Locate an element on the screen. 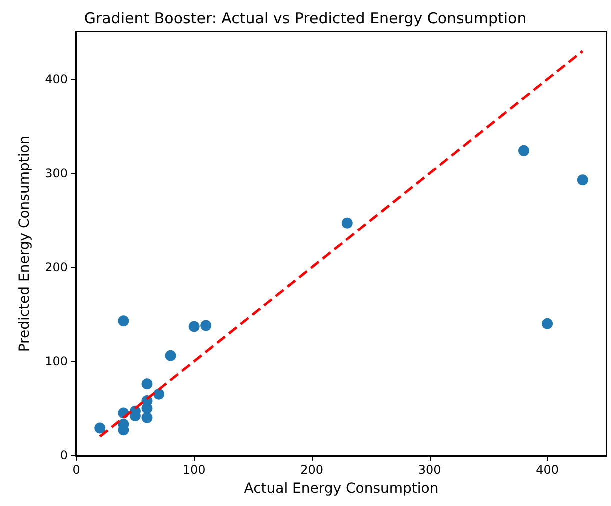  x-tick-label: 400 is located at coordinates (547, 470).